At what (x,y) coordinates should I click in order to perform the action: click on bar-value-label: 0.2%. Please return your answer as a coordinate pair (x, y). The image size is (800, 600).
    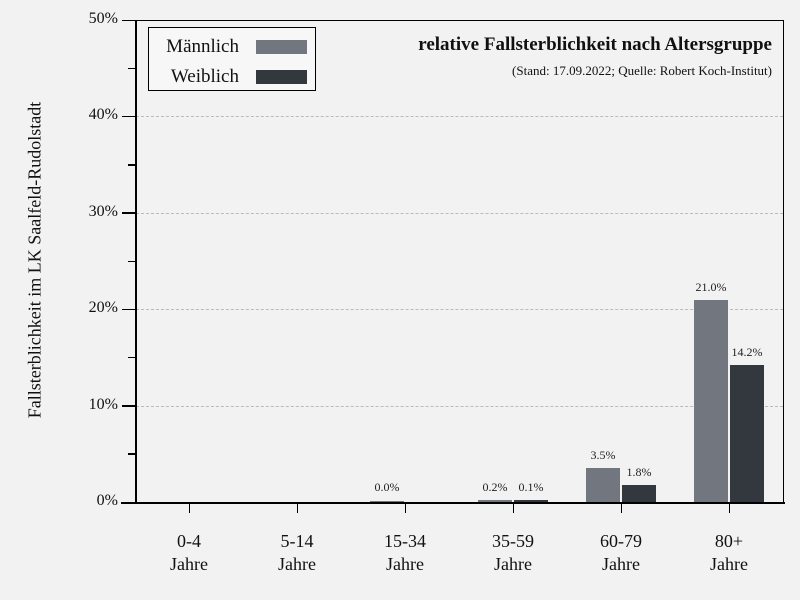
    Looking at the image, I should click on (495, 487).